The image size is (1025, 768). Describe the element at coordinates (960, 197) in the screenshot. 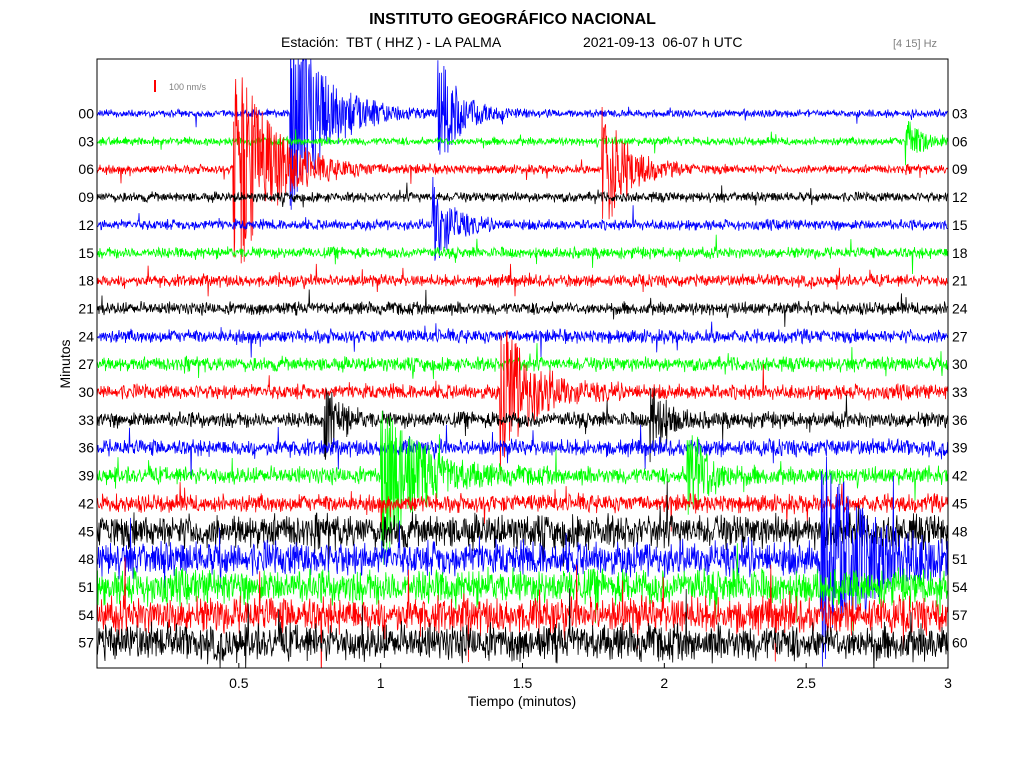

I see `right-tick-label: 12` at that location.